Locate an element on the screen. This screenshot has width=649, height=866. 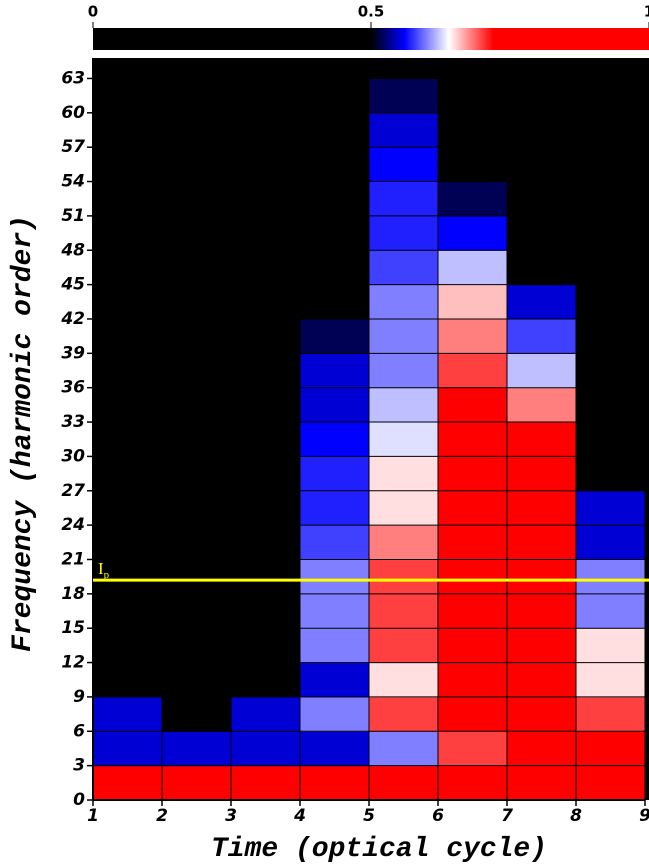
y-tick-label: 54 is located at coordinates (73, 182).